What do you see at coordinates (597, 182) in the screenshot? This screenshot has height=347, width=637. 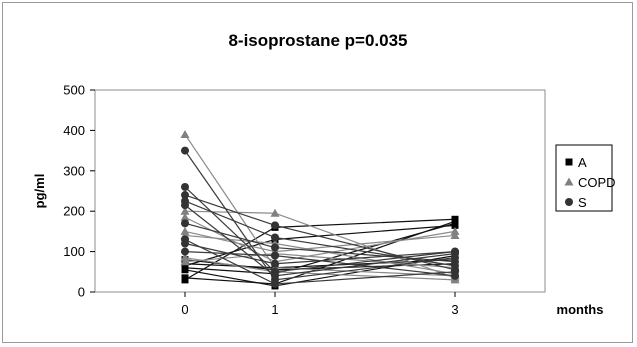 I see `legend-label-copd: COPD` at bounding box center [597, 182].